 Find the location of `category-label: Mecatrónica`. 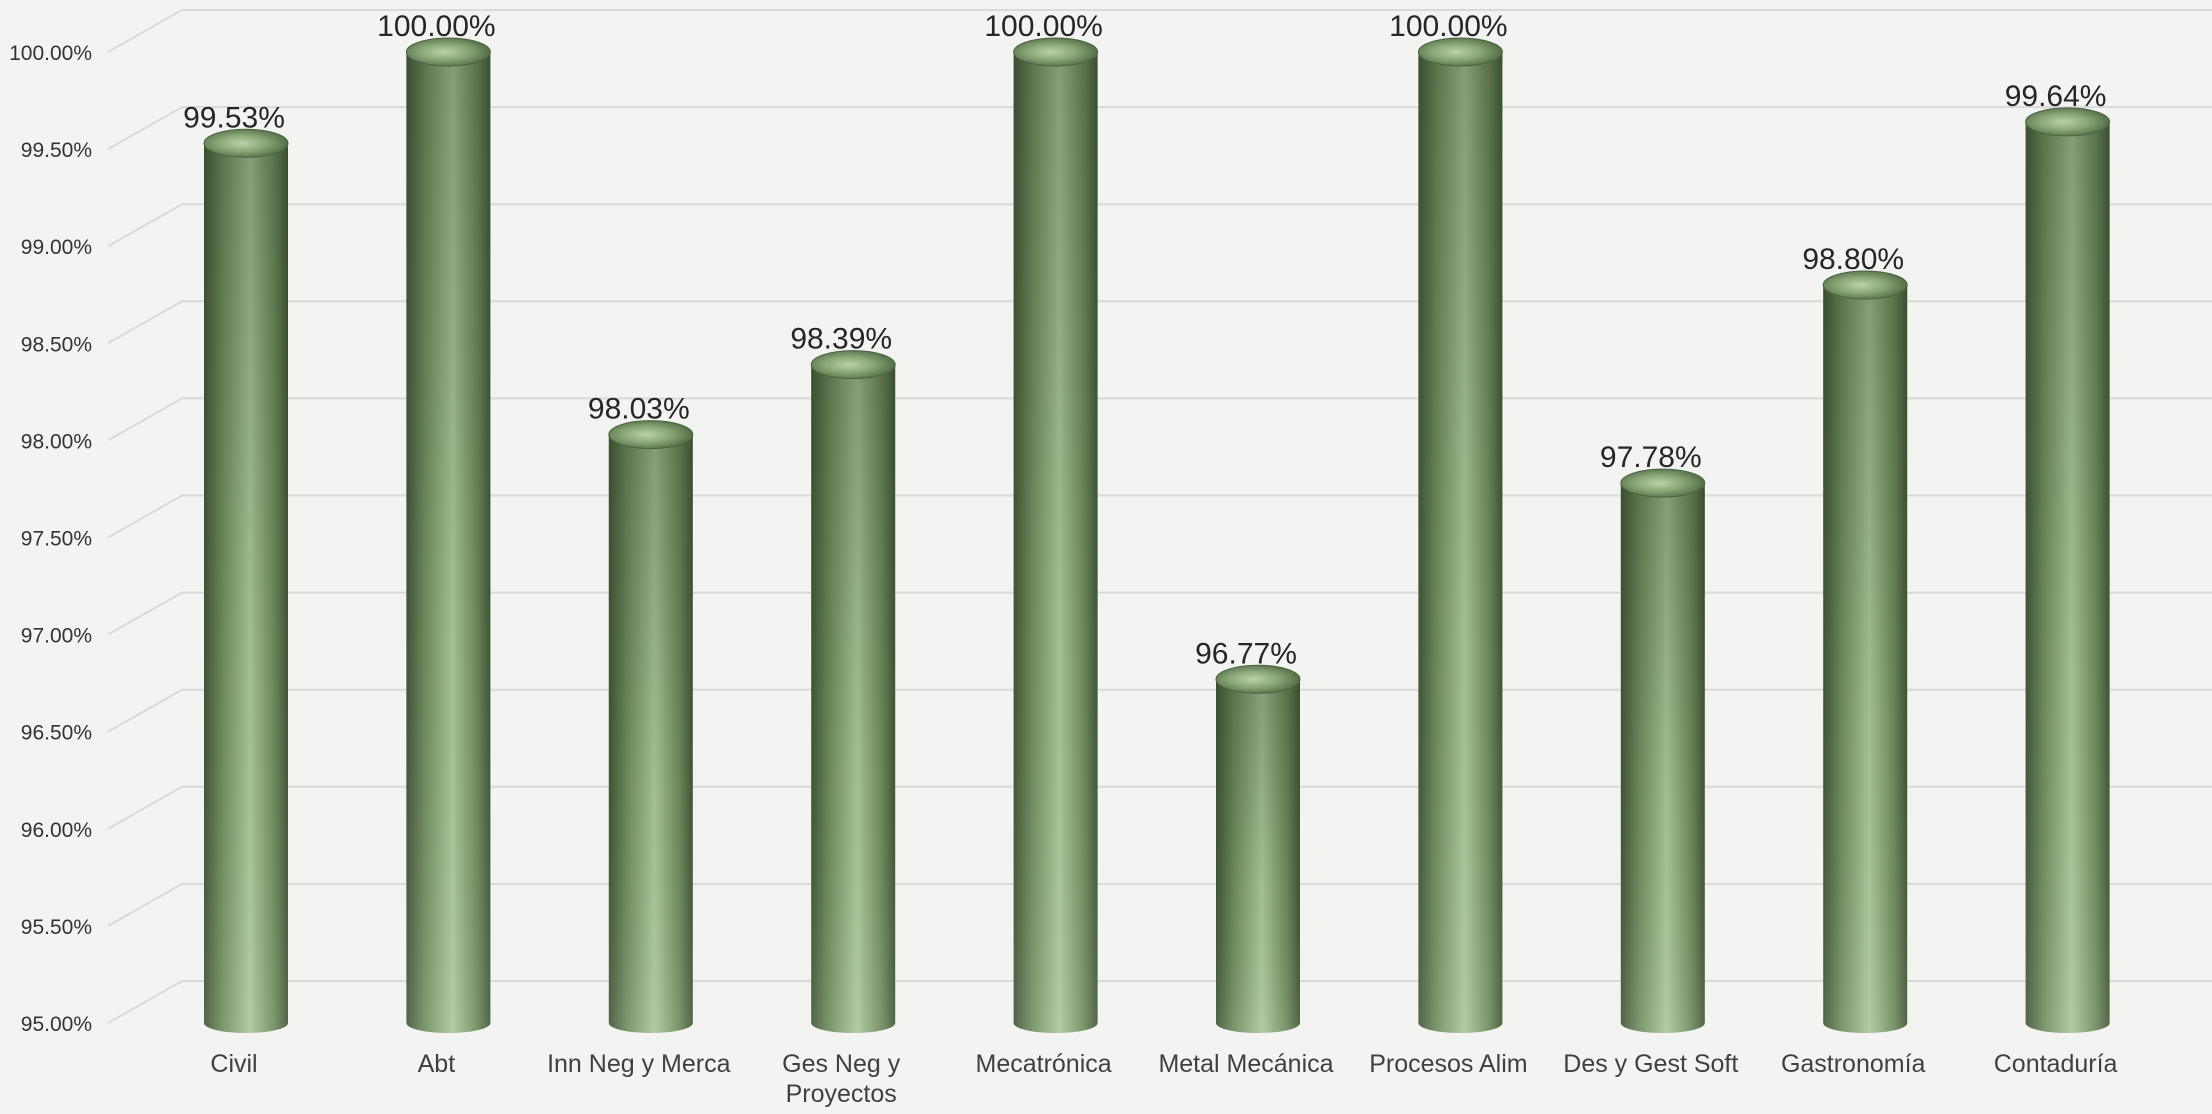

category-label: Mecatrónica is located at coordinates (1044, 1064).